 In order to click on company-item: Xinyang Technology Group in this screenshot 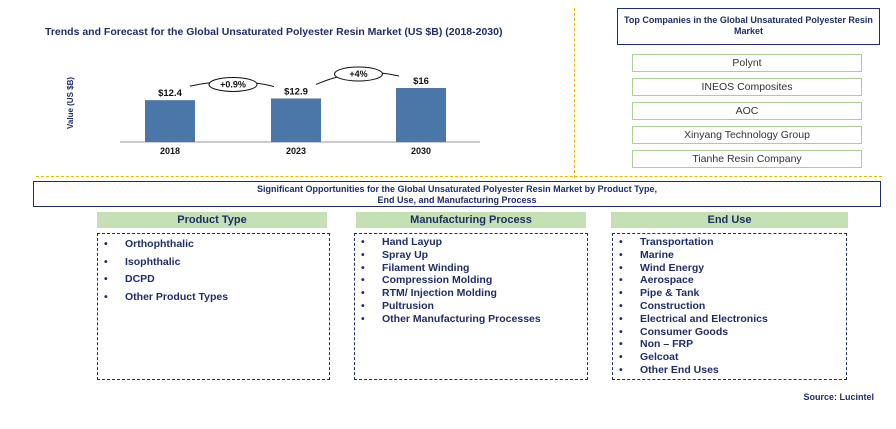, I will do `click(747, 135)`.